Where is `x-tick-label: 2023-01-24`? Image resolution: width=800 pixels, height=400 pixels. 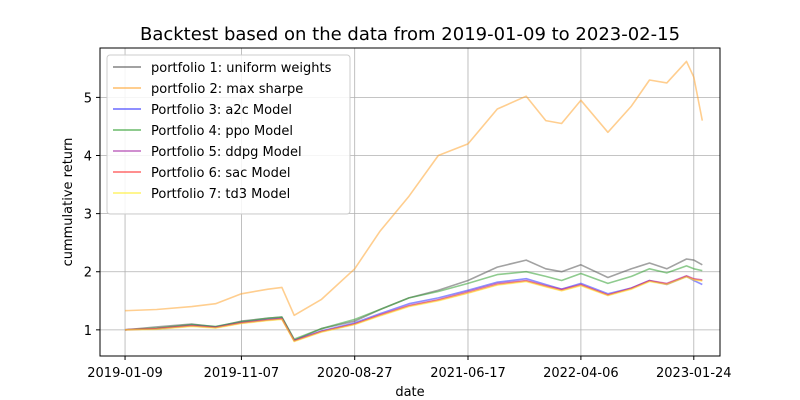 x-tick-label: 2023-01-24 is located at coordinates (694, 373).